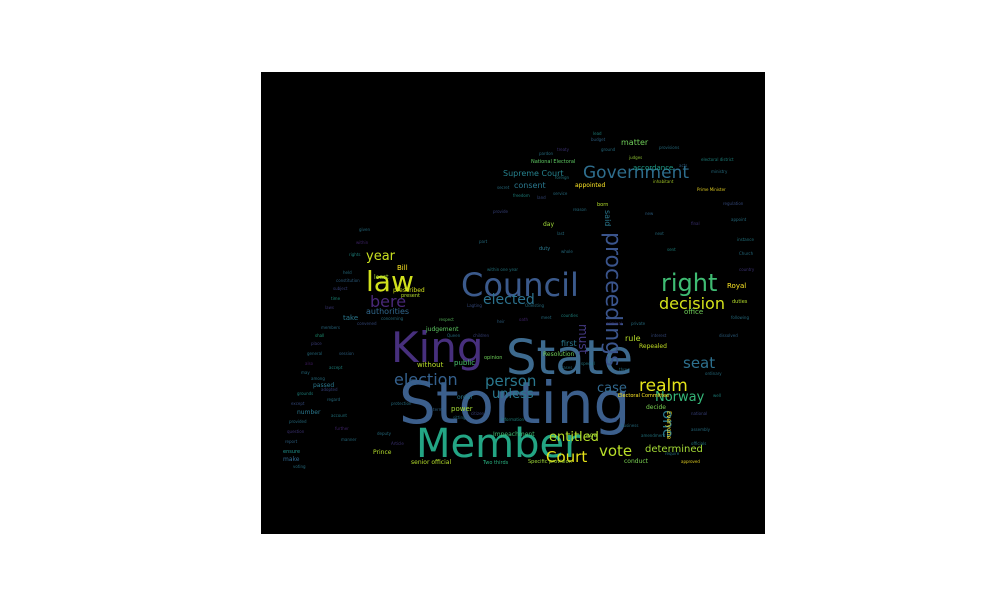  I want to click on word-present: present, so click(411, 296).